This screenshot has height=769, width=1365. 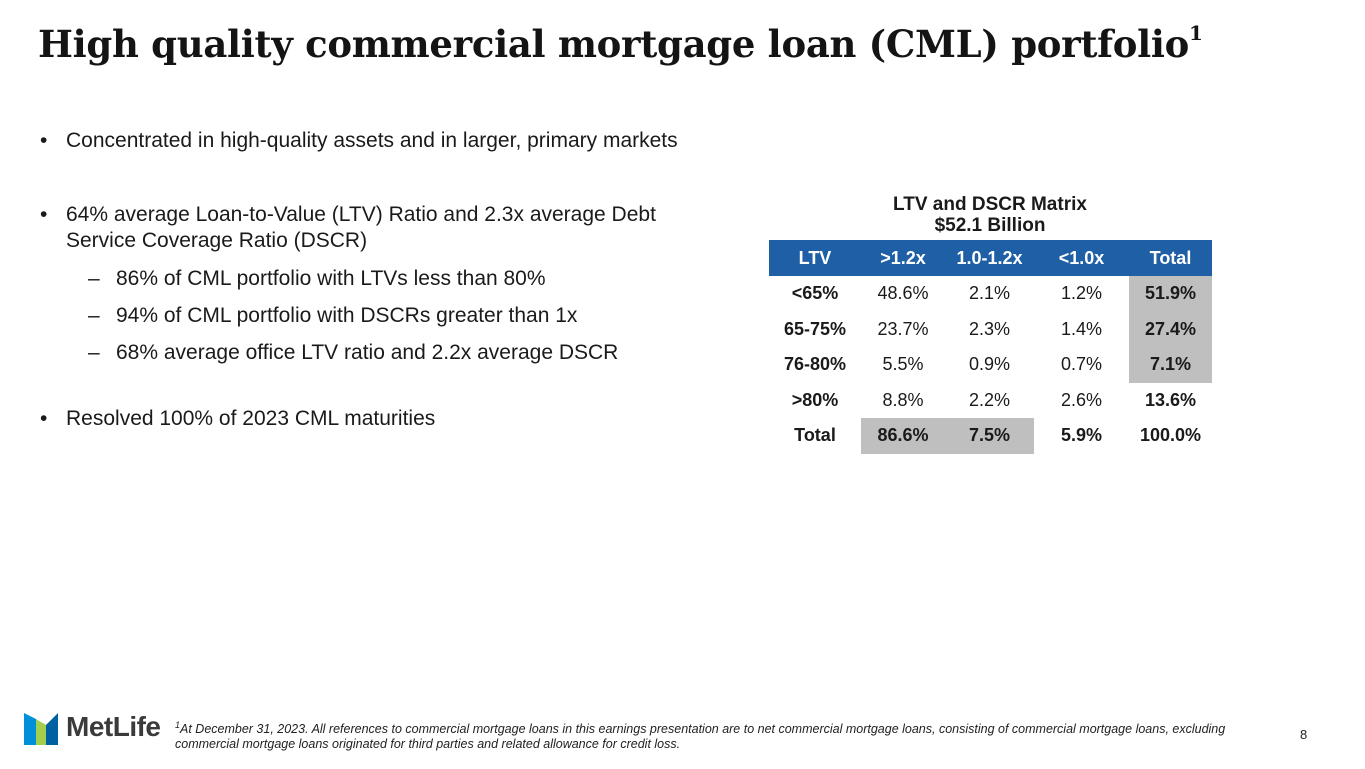 What do you see at coordinates (815, 364) in the screenshot?
I see `row-label: 76-80%` at bounding box center [815, 364].